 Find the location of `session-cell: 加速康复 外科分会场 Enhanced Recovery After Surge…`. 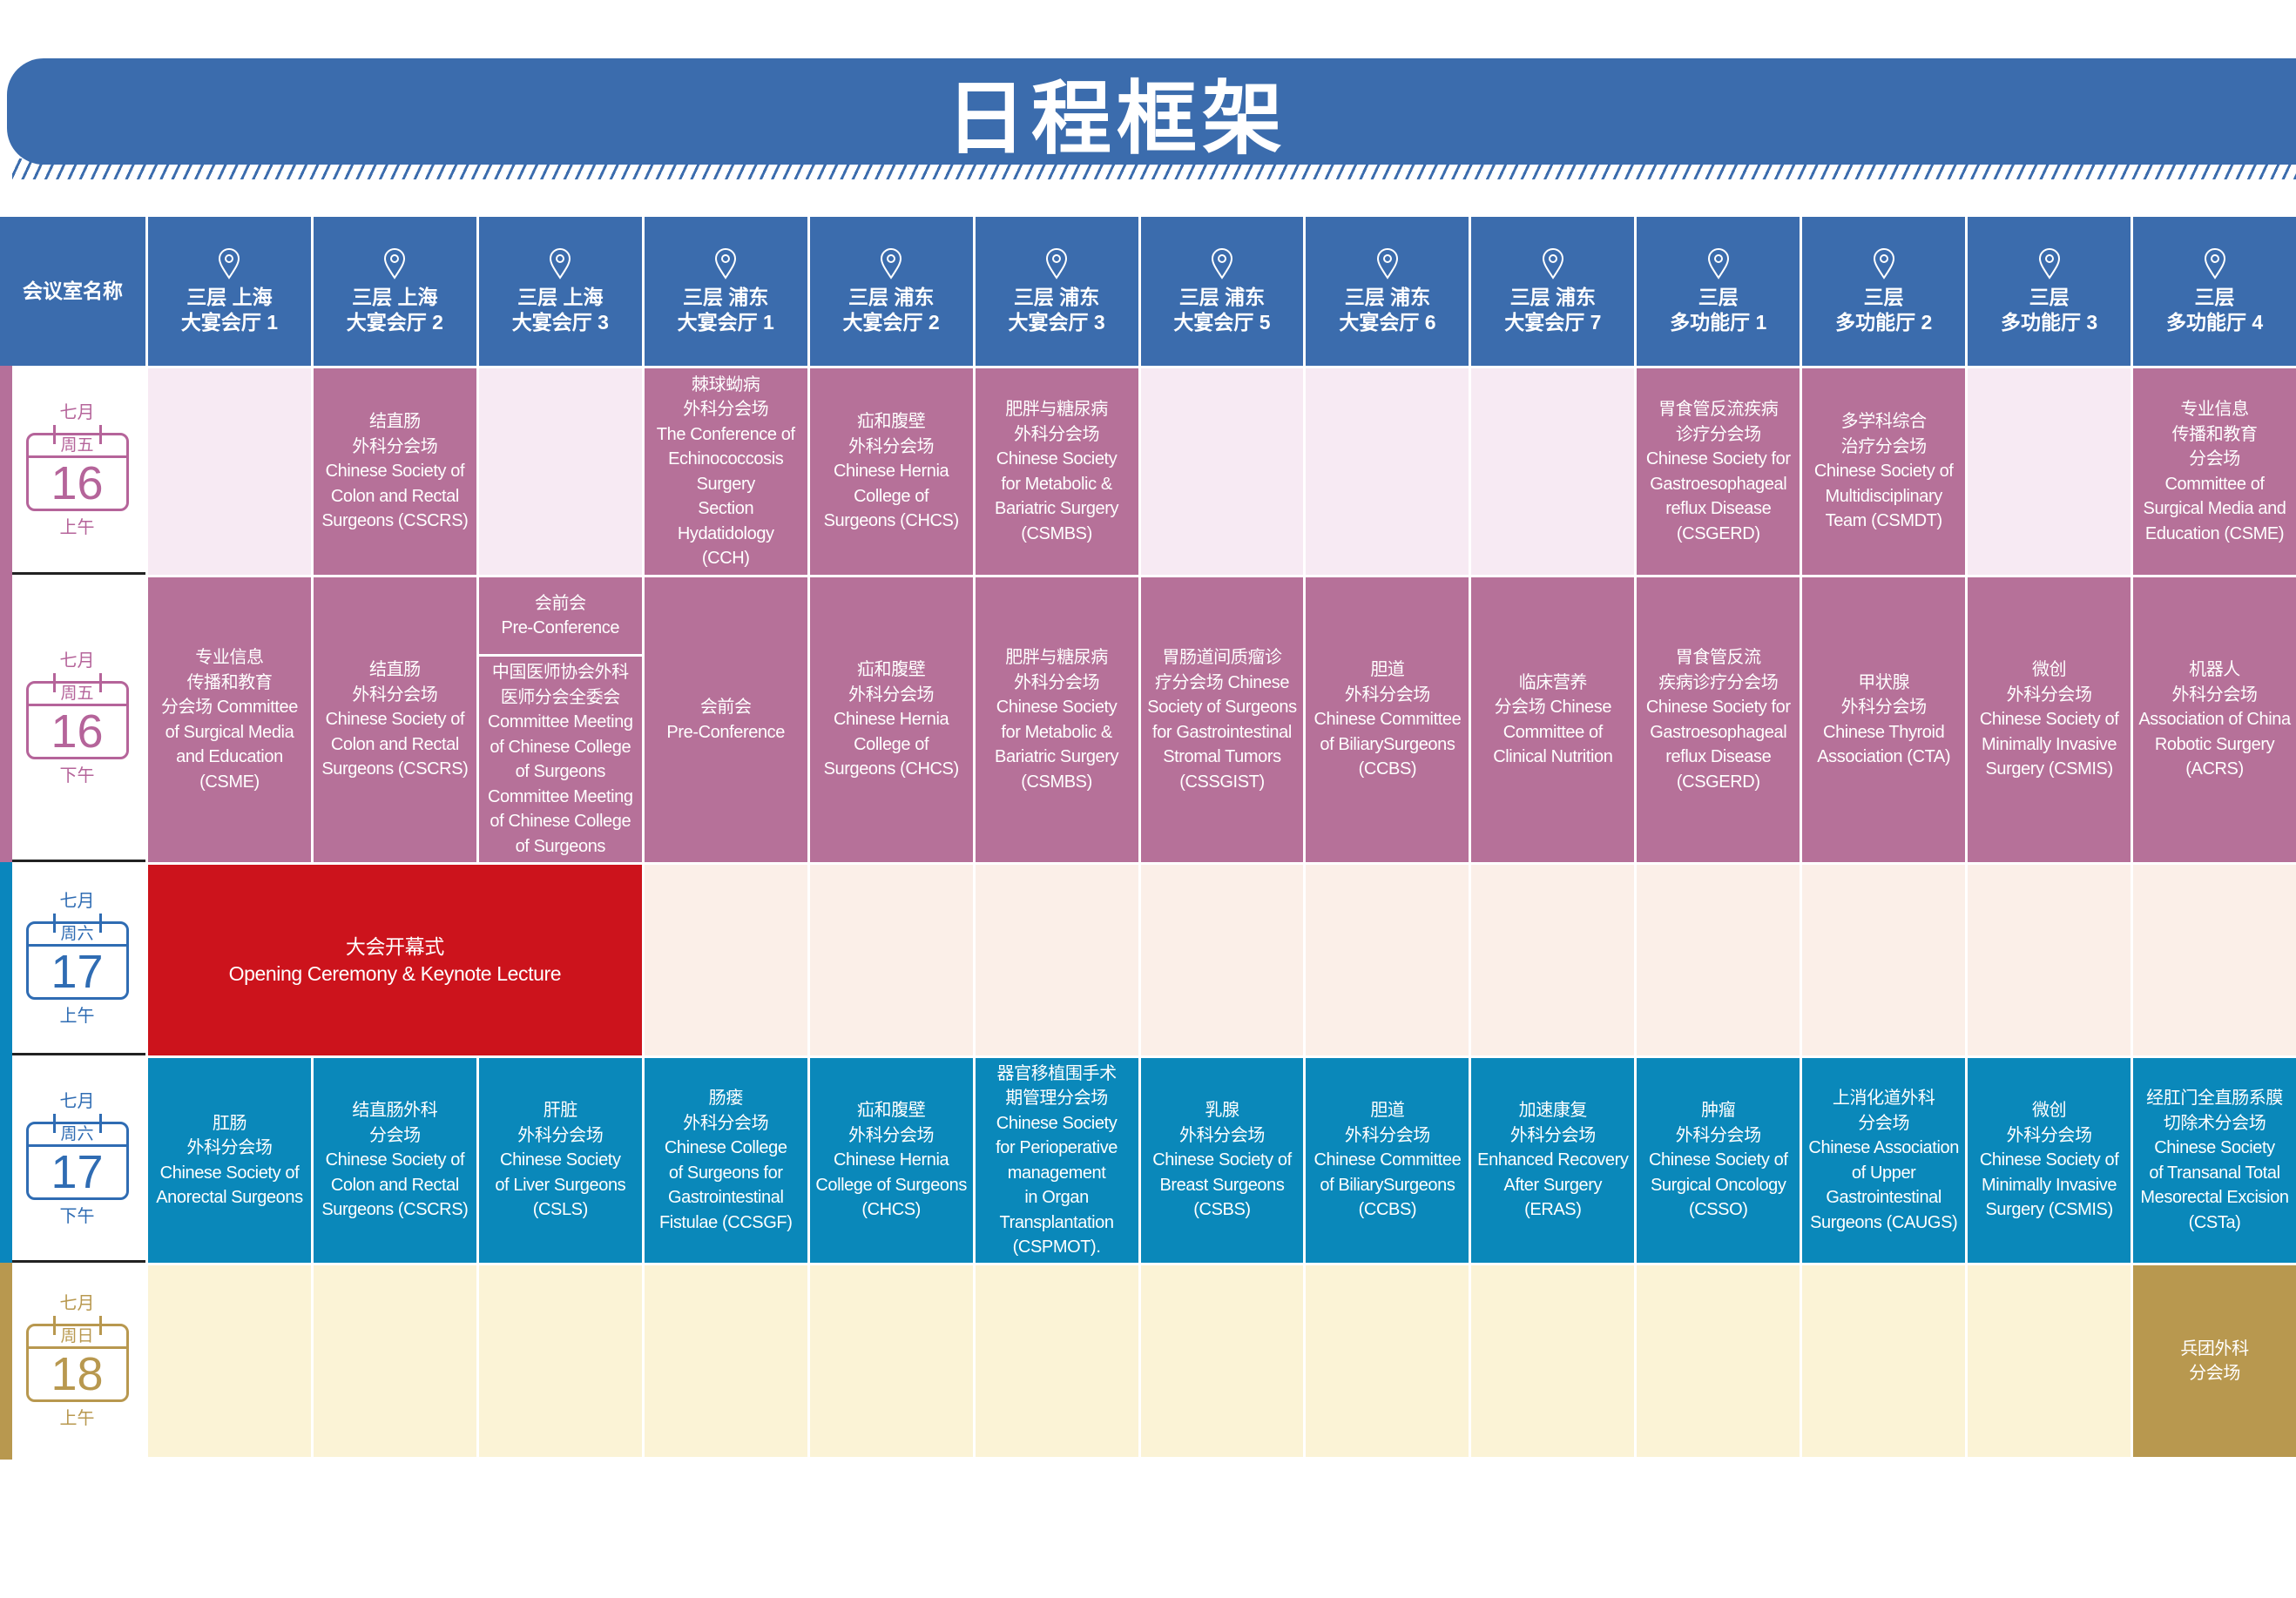

session-cell: 加速康复 外科分会场 Enhanced Recovery After Surge… is located at coordinates (1553, 1160).